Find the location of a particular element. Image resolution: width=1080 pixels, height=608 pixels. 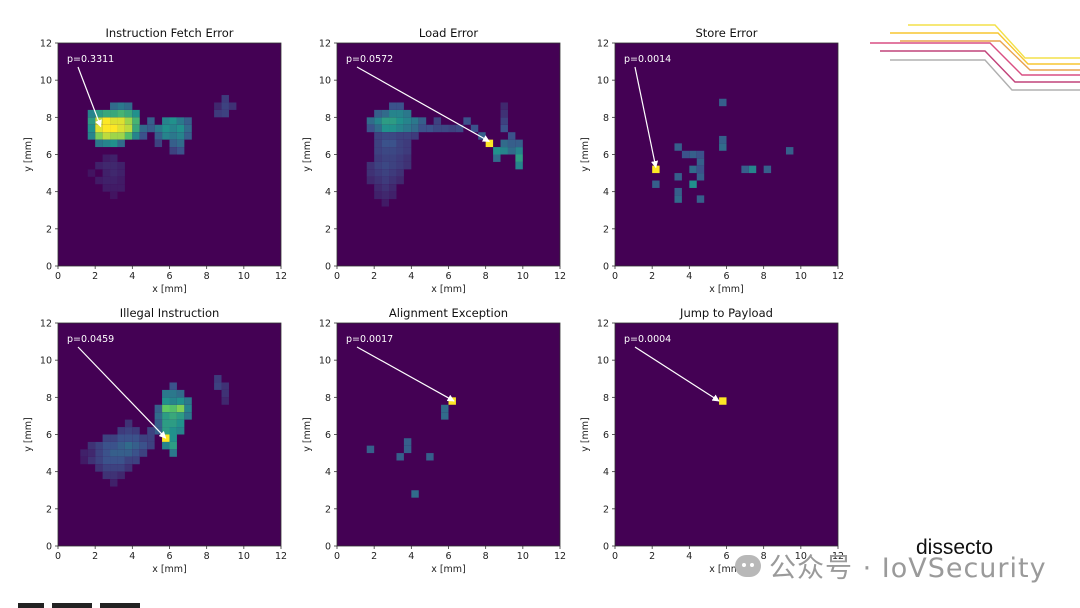

chart-title: Alignment Exception is located at coordinates (448, 313).